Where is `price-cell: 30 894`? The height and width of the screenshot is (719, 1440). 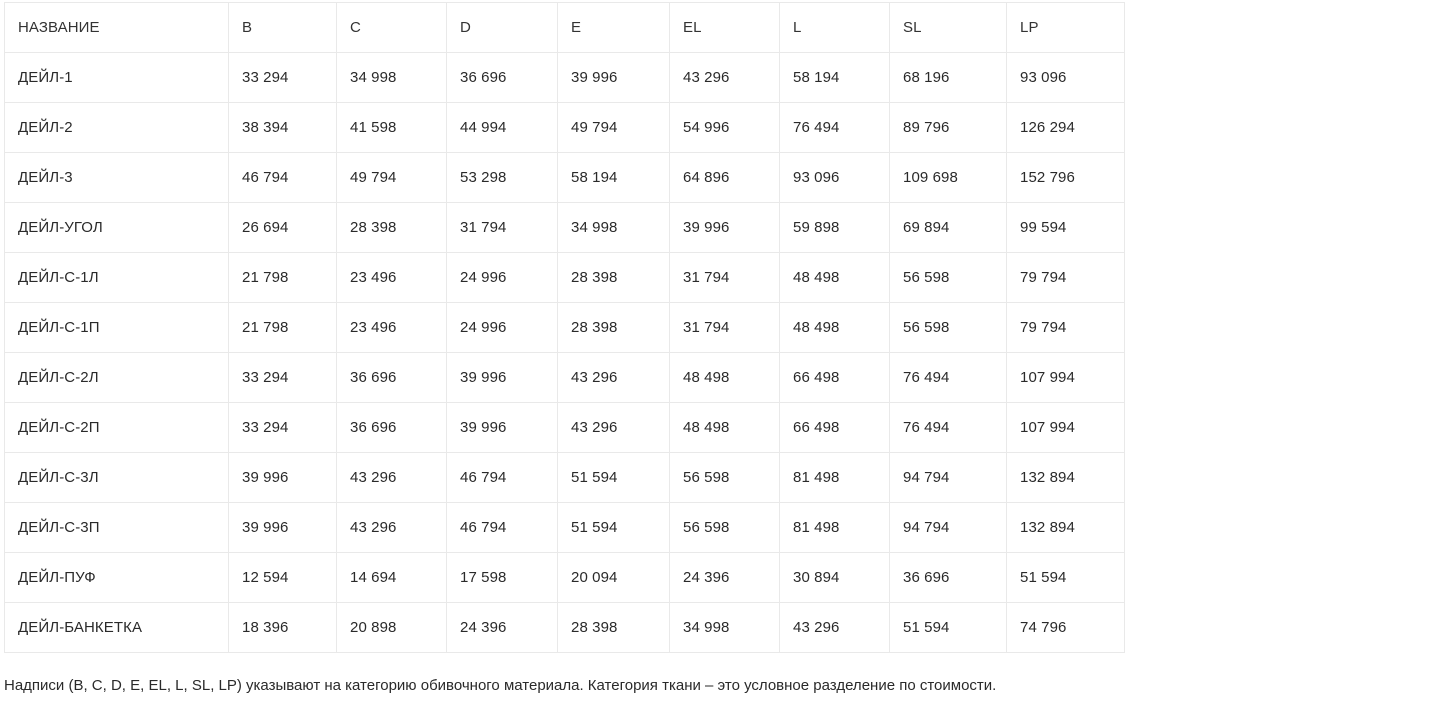 price-cell: 30 894 is located at coordinates (834, 577).